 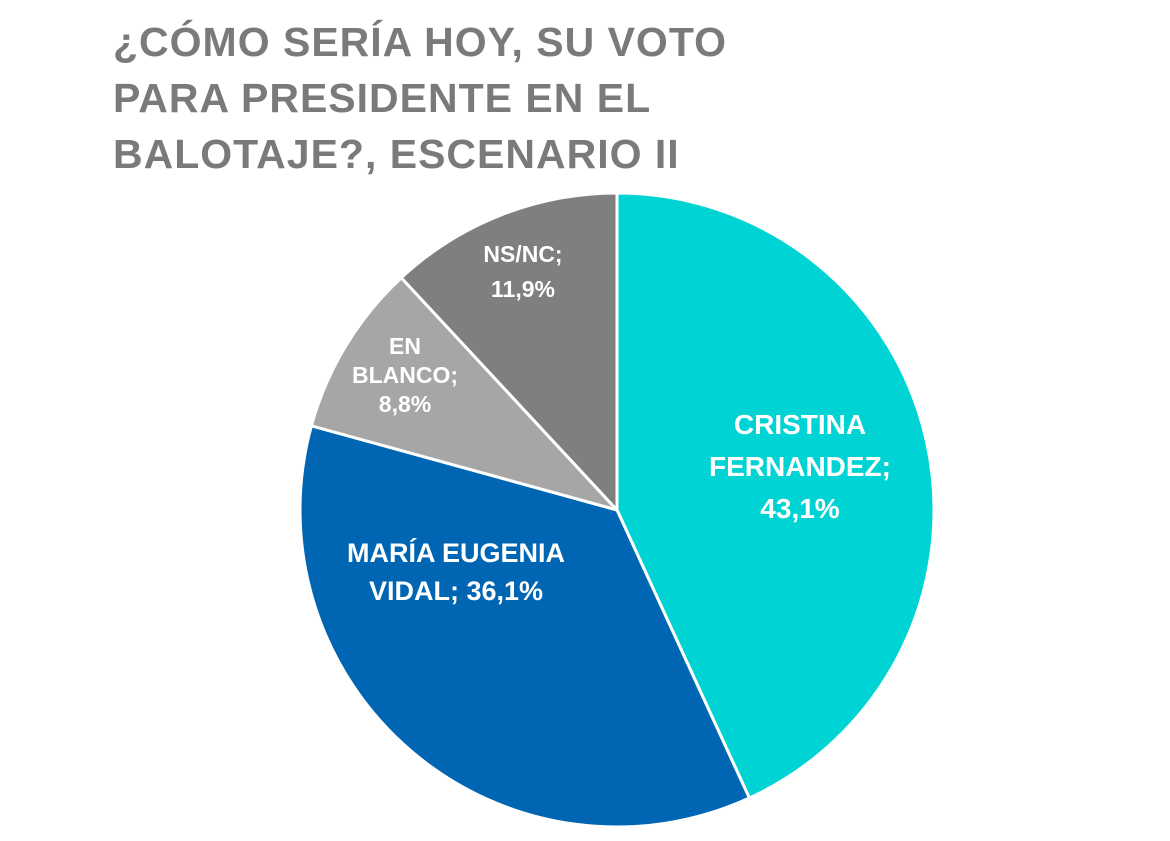 I want to click on slice-label-cristina-fernandez: CRISTINA FERNANDEZ; 43,1%, so click(x=800, y=466).